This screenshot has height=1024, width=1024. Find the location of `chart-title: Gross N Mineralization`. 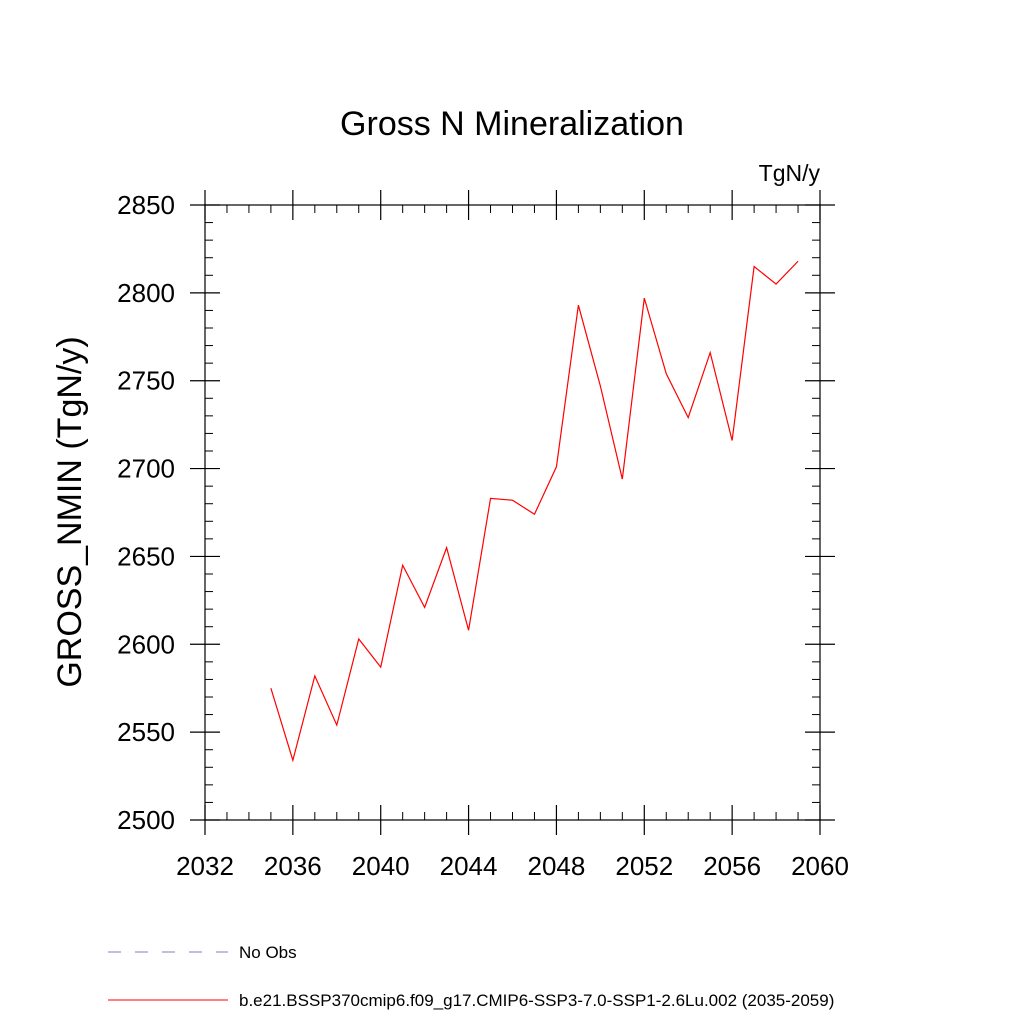

chart-title: Gross N Mineralization is located at coordinates (512, 124).